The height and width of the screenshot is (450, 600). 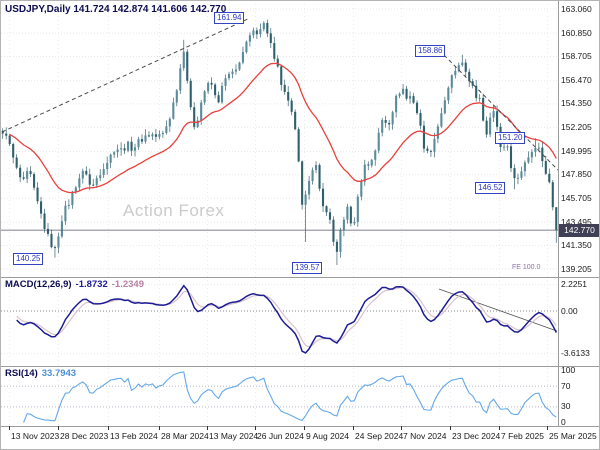 I want to click on rsi-name: RSI(14), so click(x=21, y=373).